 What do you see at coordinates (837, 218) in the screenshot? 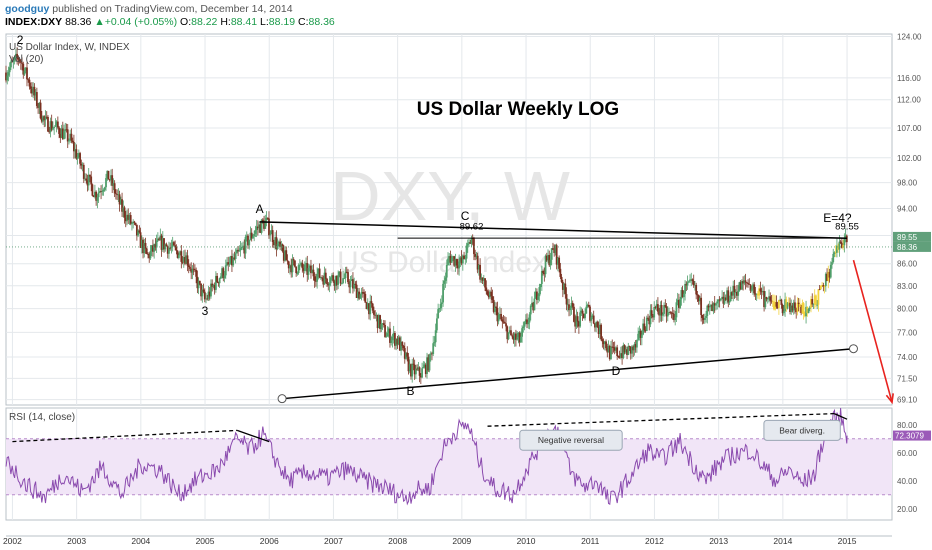
I see `wave-label: E=4?` at bounding box center [837, 218].